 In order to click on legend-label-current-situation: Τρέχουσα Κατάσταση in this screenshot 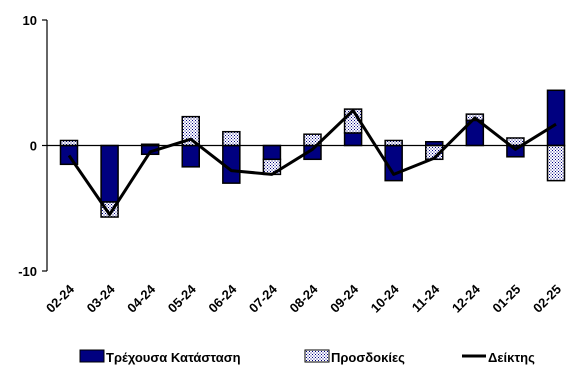, I will do `click(173, 357)`.